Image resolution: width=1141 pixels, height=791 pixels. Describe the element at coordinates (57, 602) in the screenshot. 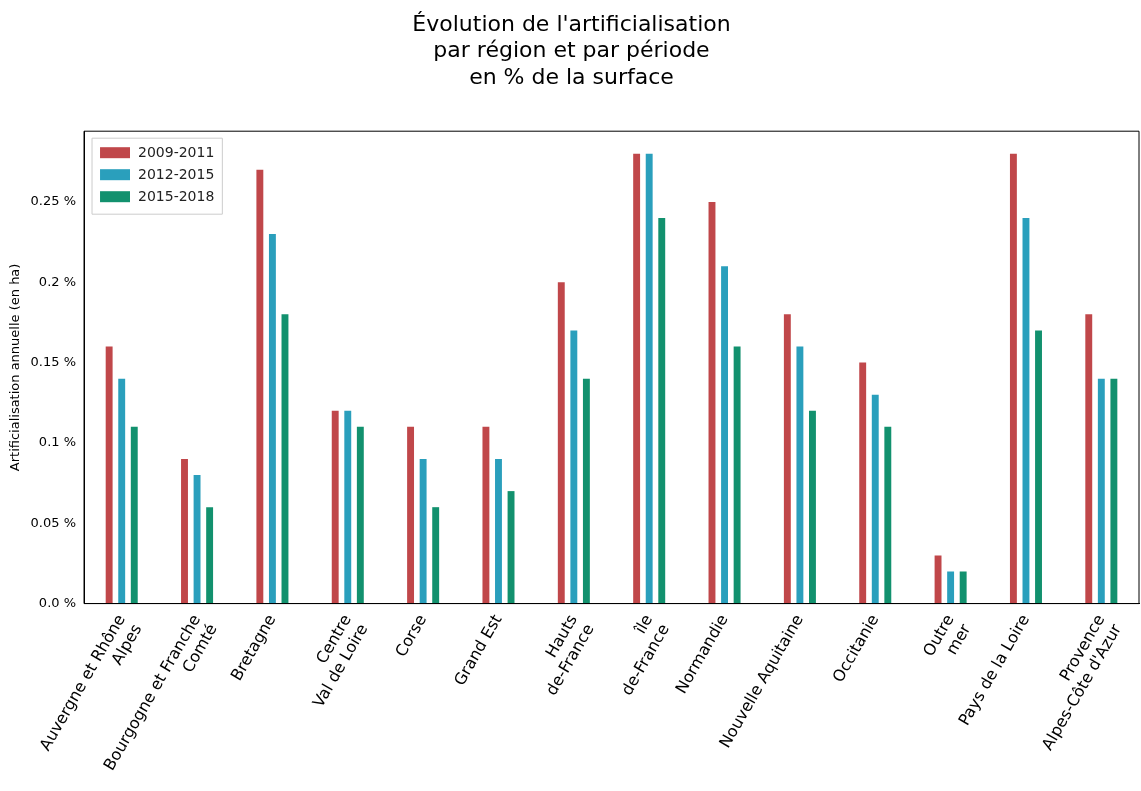

I see `y-tick-label: 0.0 %` at that location.